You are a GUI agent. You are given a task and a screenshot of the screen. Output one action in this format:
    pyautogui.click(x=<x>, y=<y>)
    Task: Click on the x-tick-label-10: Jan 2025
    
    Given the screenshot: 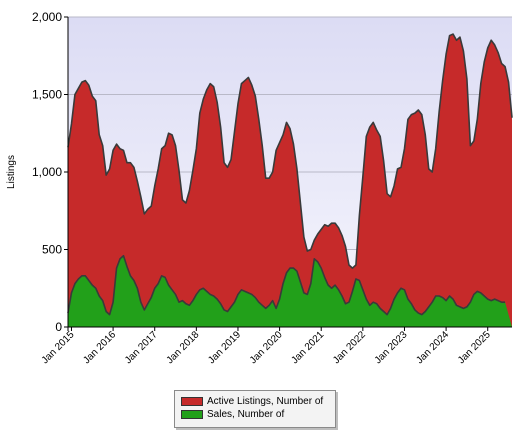 What is the action you would take?
    pyautogui.click(x=474, y=347)
    